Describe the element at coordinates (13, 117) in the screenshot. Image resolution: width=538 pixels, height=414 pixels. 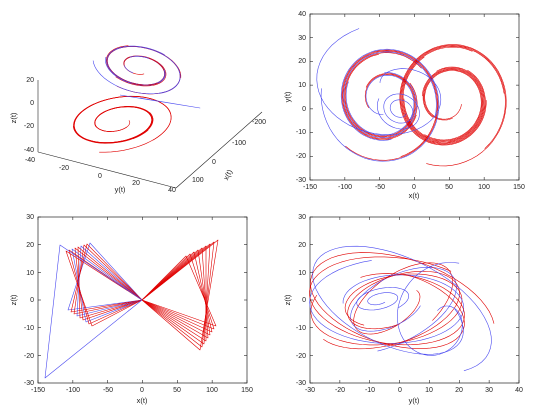
I see `z-axis-label: z(t)` at that location.